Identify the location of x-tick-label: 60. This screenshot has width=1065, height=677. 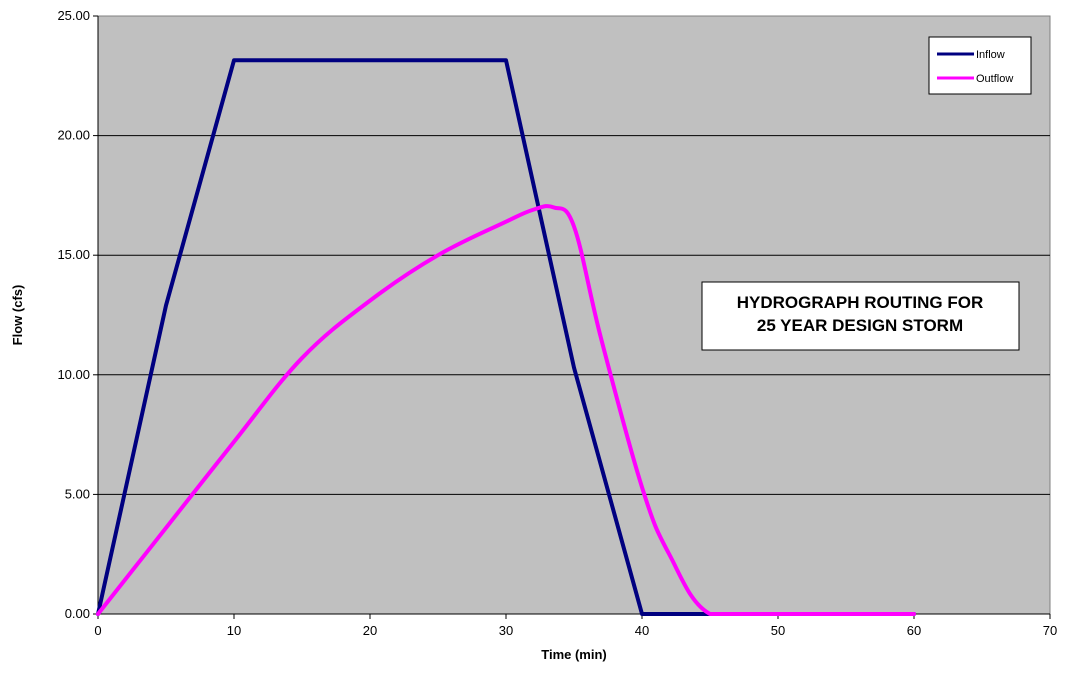
(914, 630).